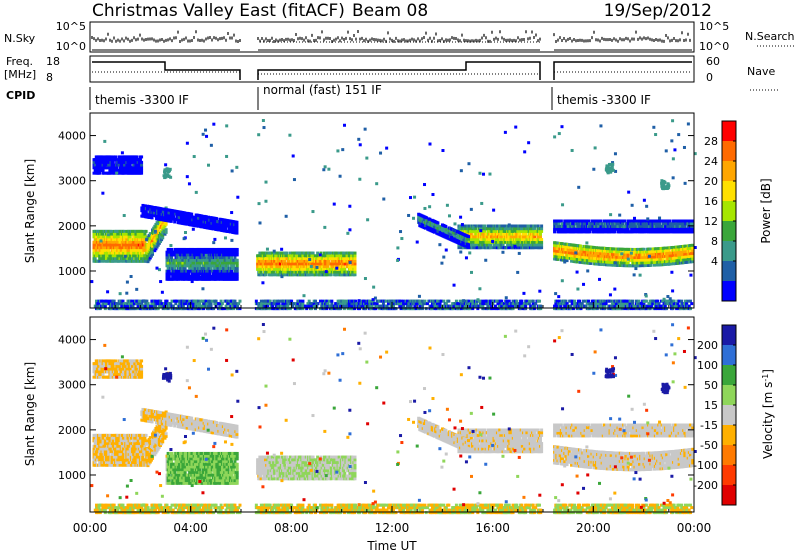 This screenshot has width=800, height=554. I want to click on nave-tick-bottom: 0, so click(709, 77).